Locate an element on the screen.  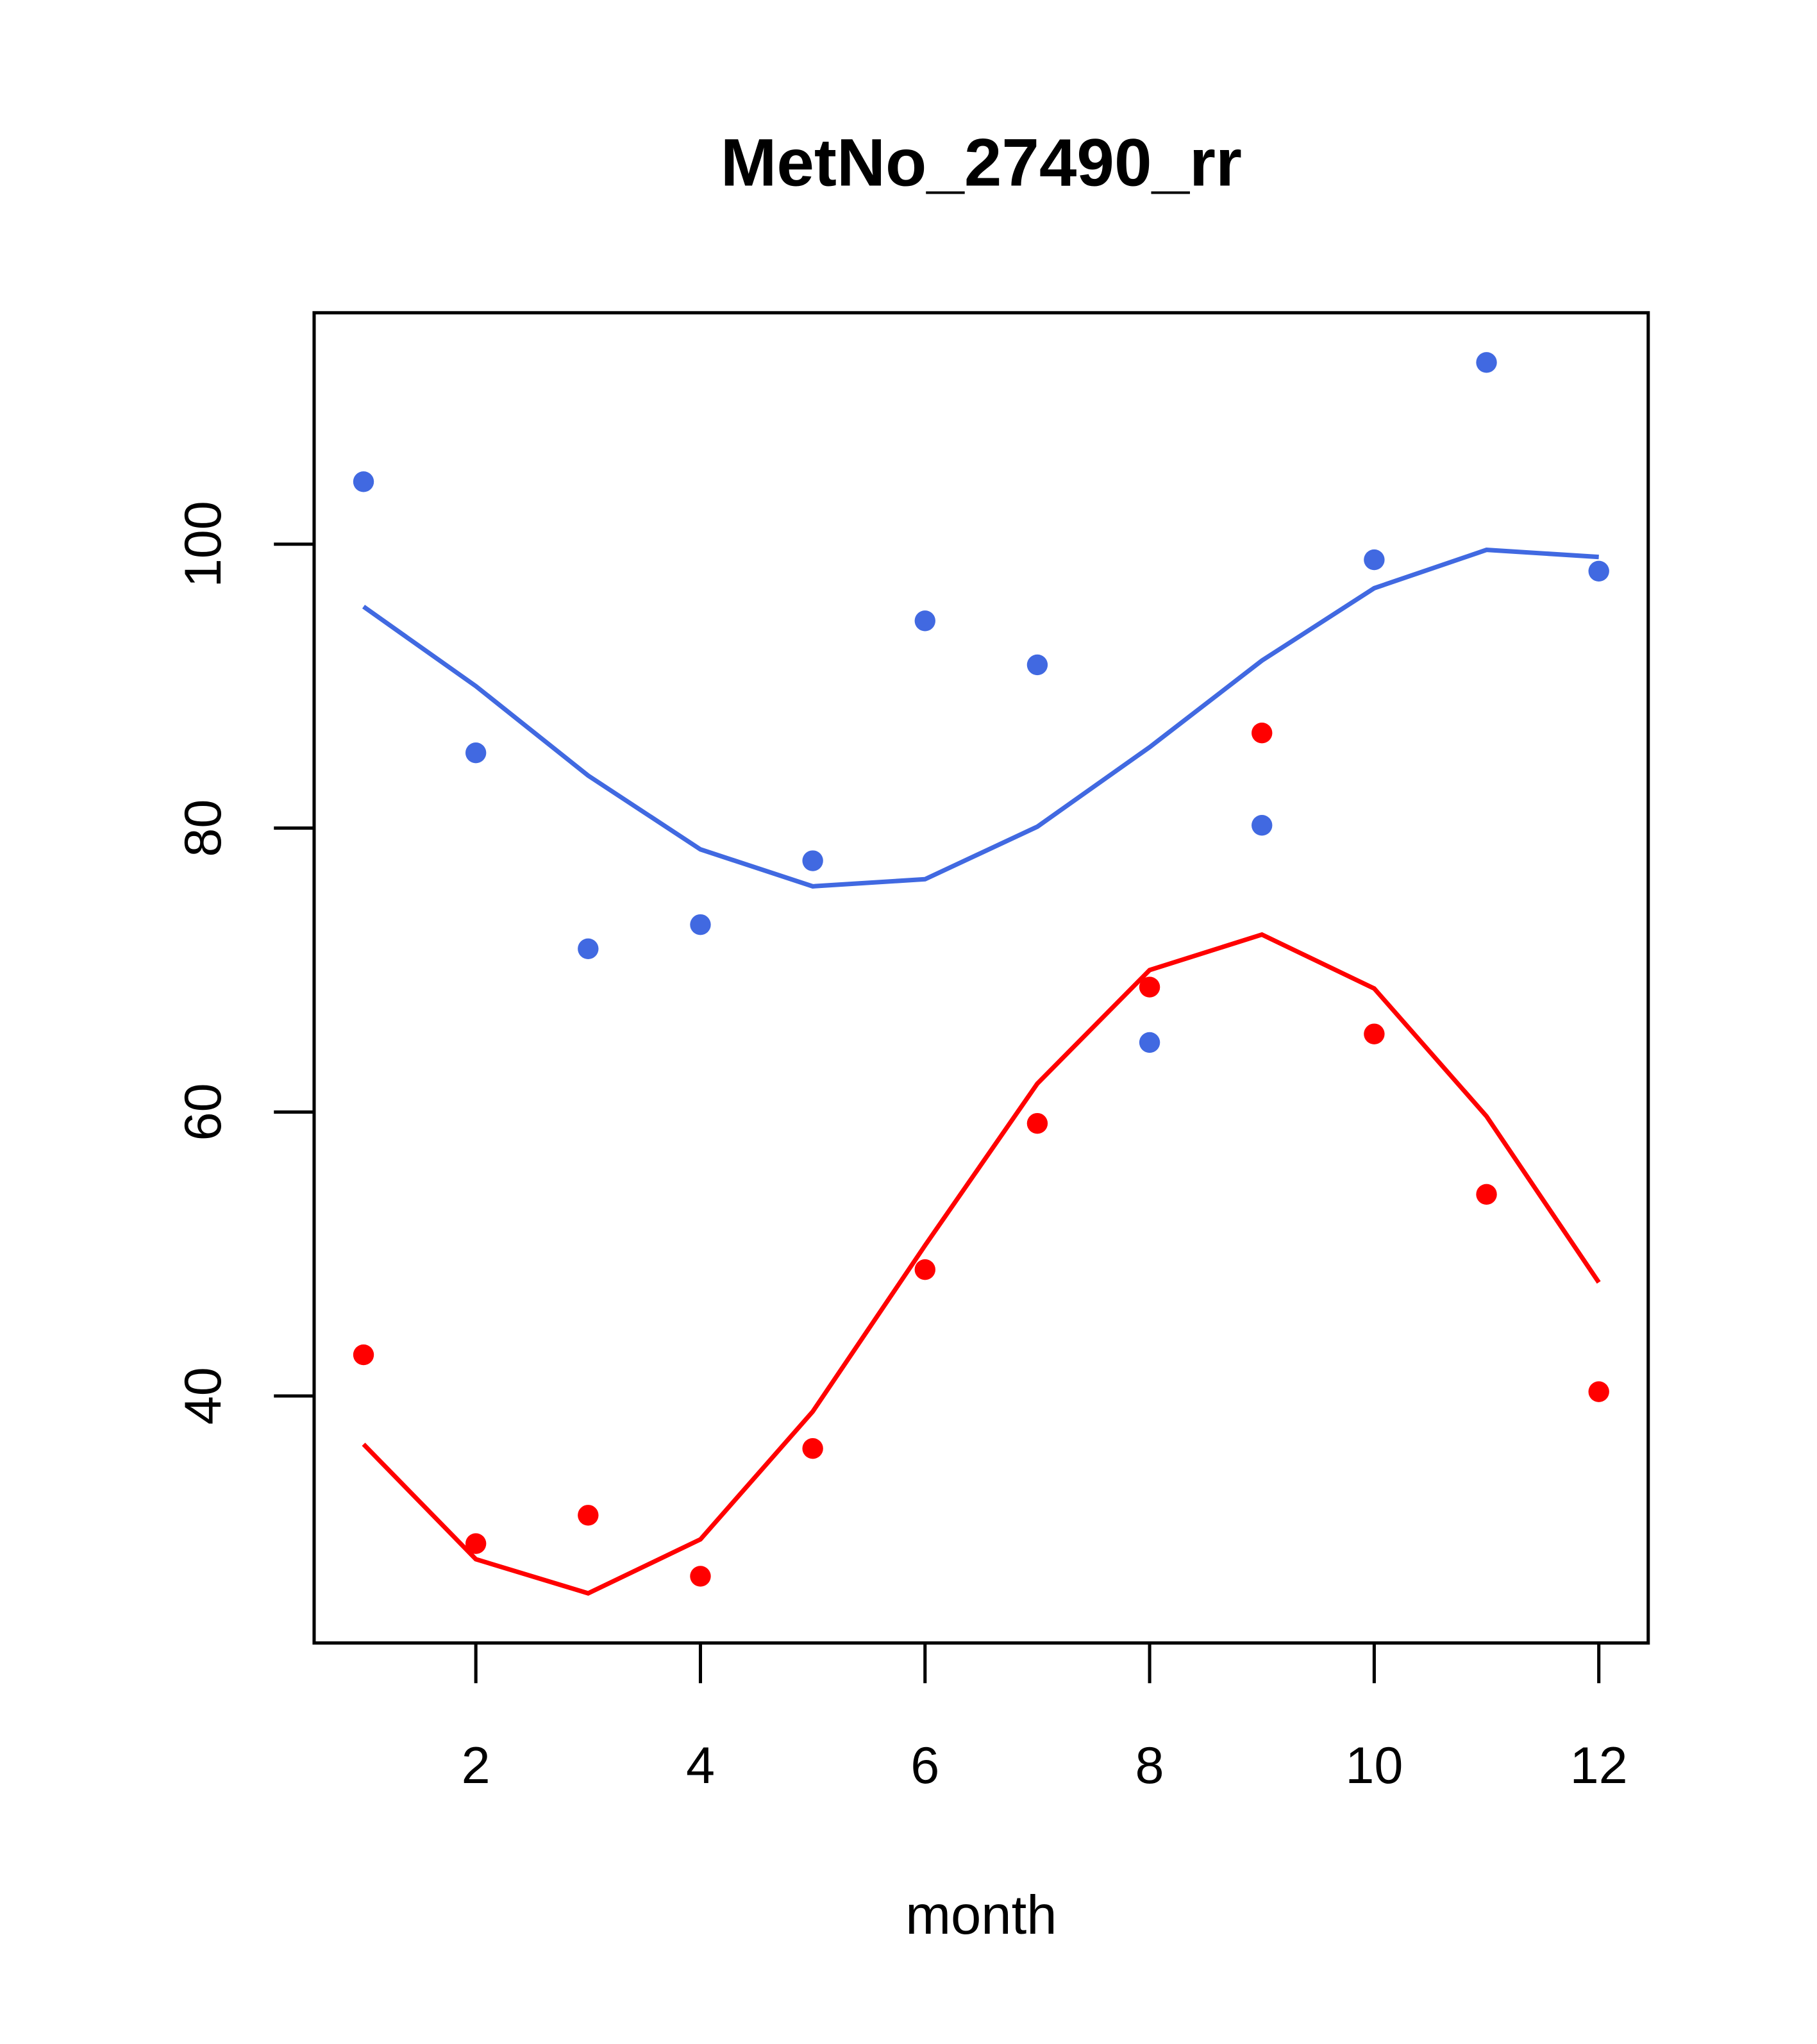
chart-title: MetNo_27490_rr is located at coordinates (981, 162).